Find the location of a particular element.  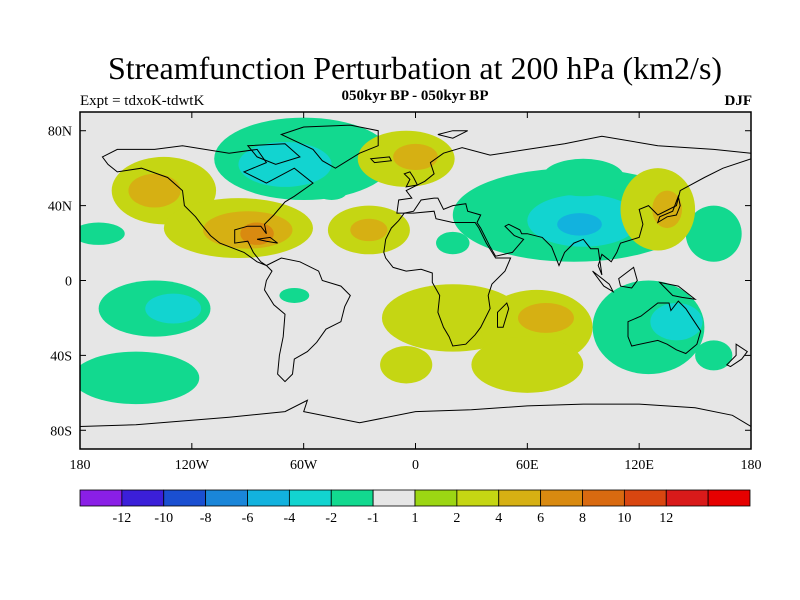

colorbar-label: 8 is located at coordinates (582, 518).